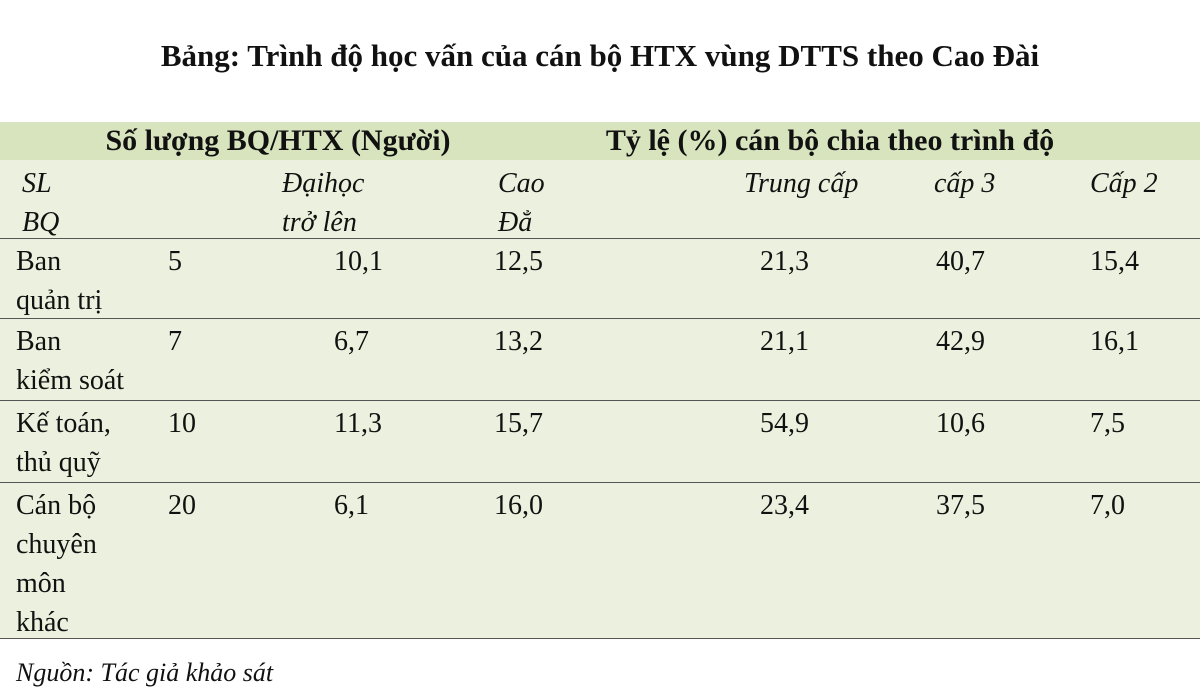 This screenshot has width=1200, height=687. Describe the element at coordinates (358, 261) in the screenshot. I see `cell: 10,1` at that location.